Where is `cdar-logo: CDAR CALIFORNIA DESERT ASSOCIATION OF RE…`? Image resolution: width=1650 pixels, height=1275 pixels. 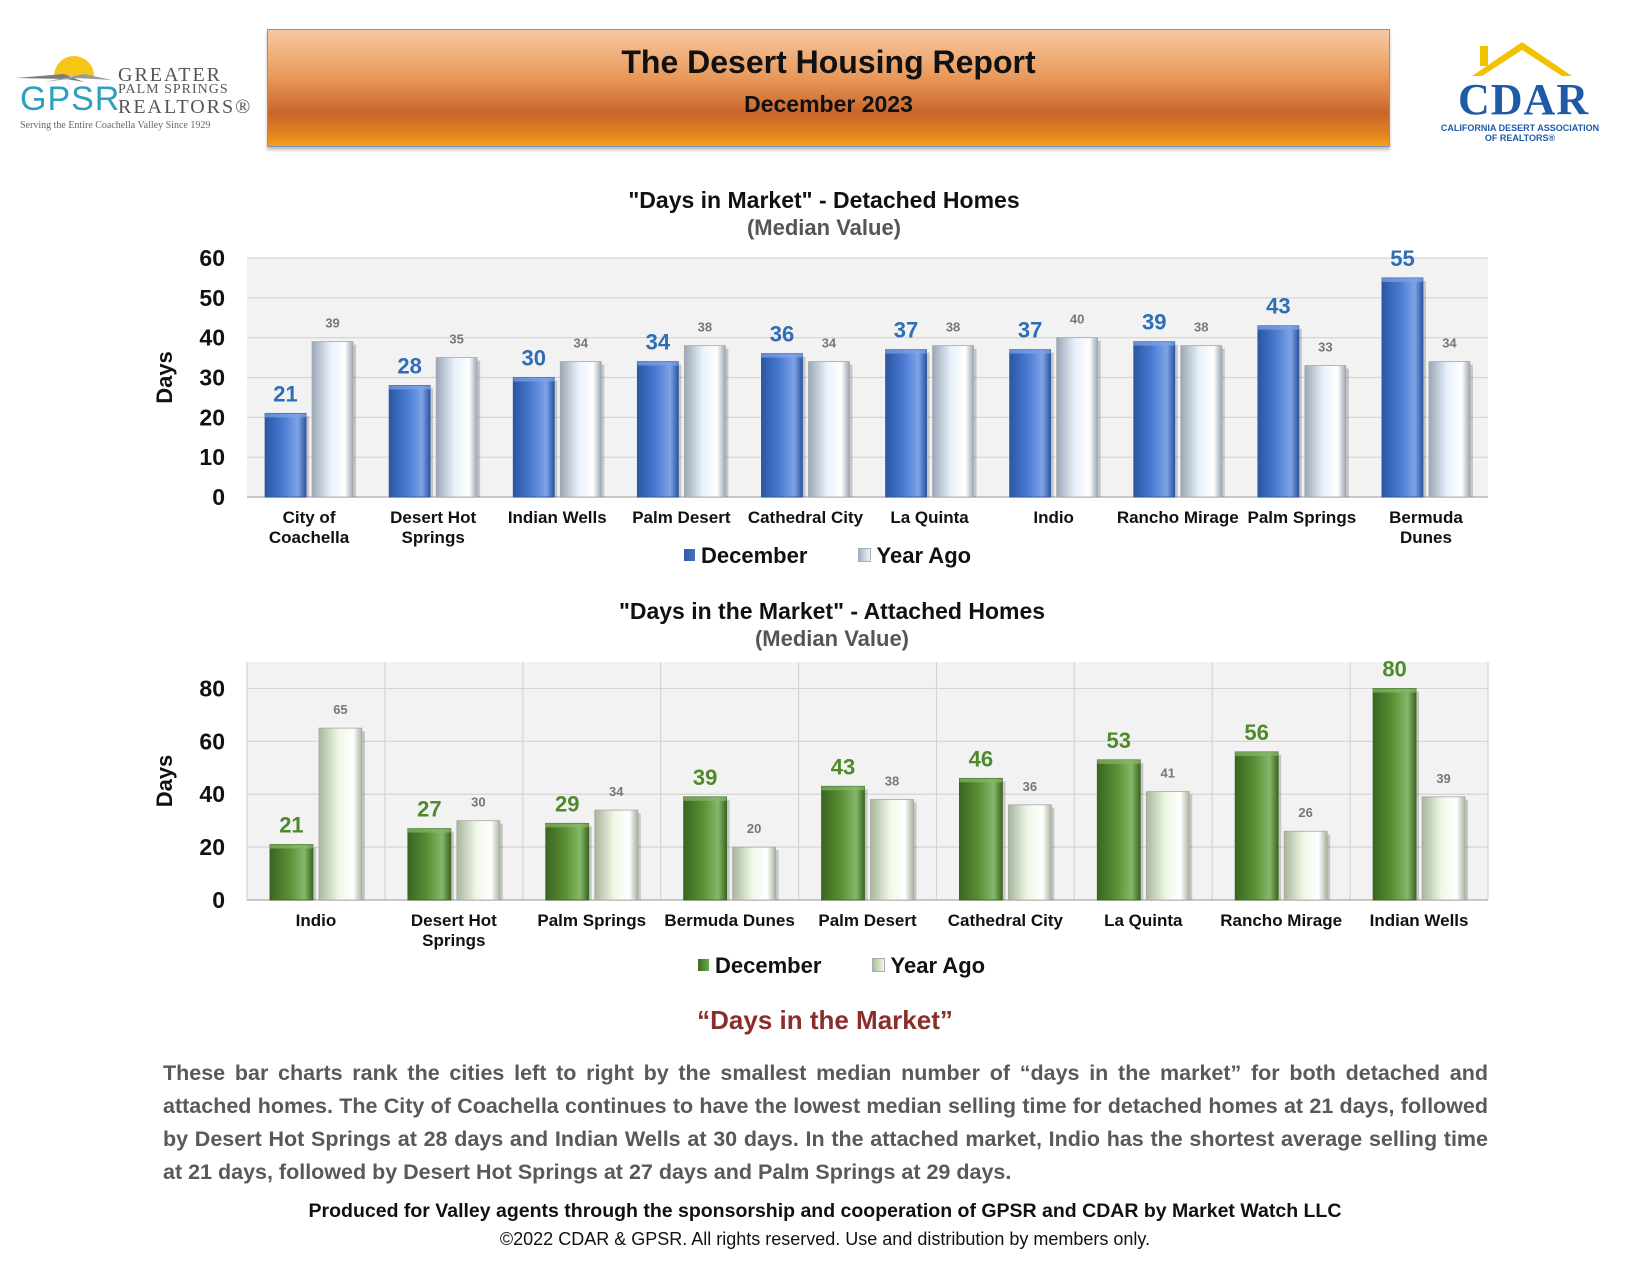 cdar-logo: CDAR CALIFORNIA DESERT ASSOCIATION OF RE… is located at coordinates (1520, 92).